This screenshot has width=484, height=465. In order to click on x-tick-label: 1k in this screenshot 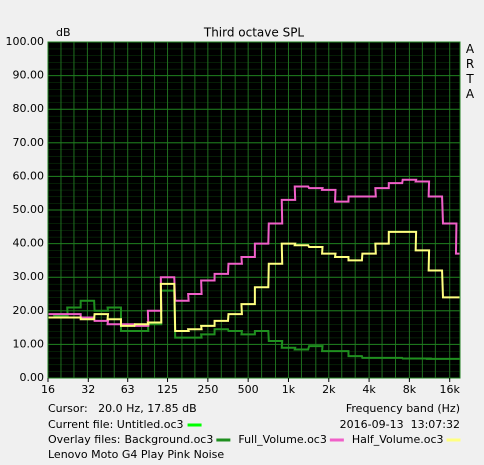, I will do `click(289, 389)`.